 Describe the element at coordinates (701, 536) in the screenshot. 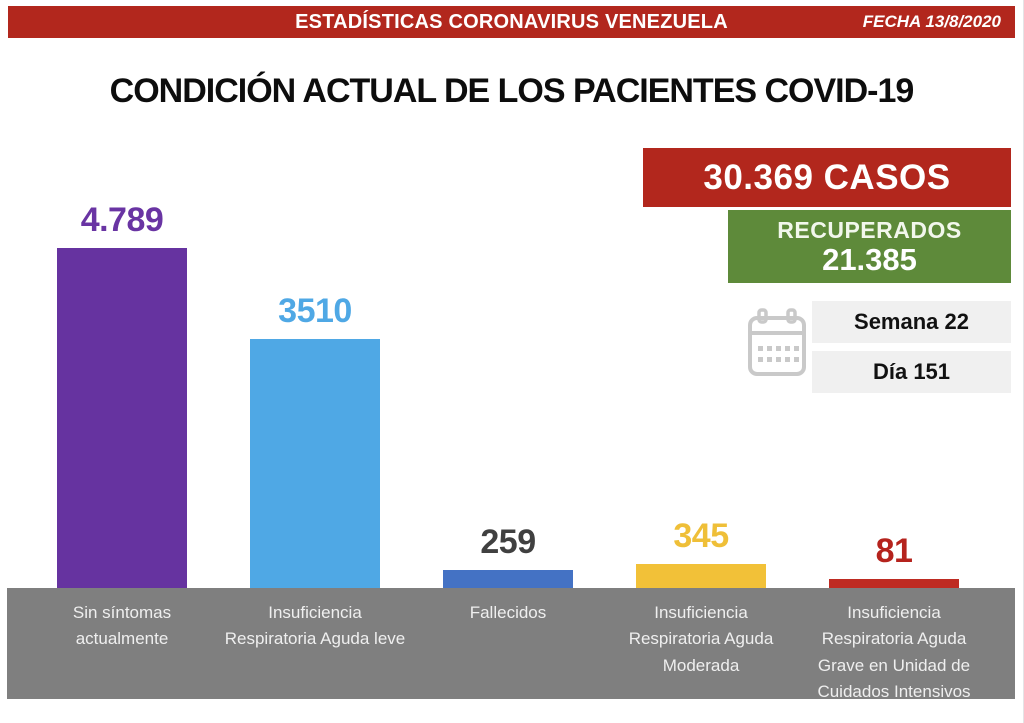

I see `bar-value-label: 345` at that location.